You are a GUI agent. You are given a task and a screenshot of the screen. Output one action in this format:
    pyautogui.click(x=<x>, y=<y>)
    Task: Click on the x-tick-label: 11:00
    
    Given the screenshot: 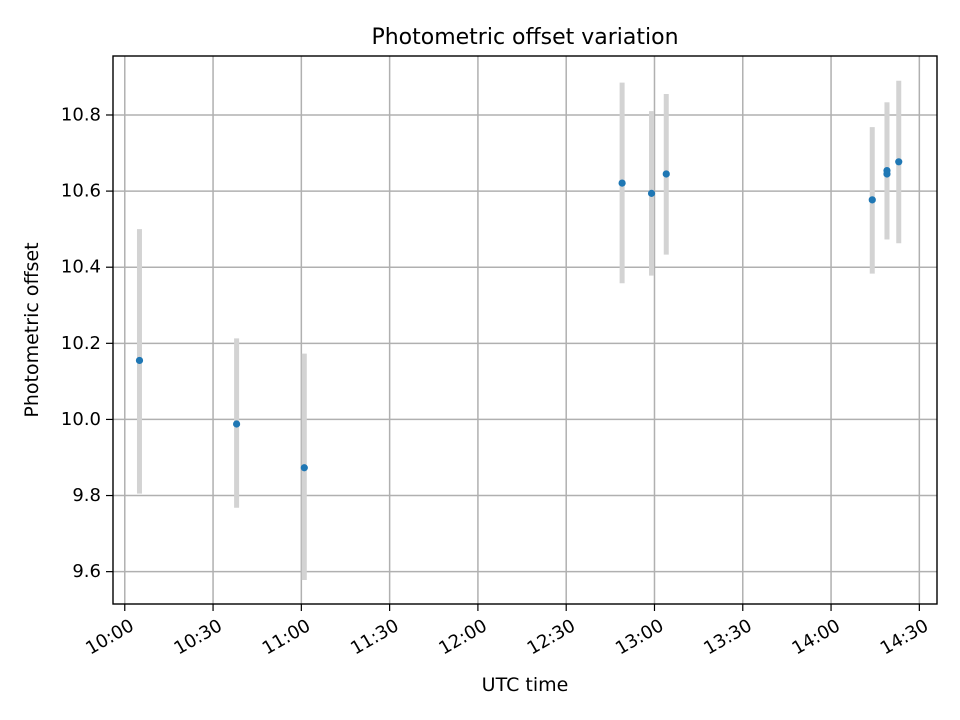 What is the action you would take?
    pyautogui.click(x=286, y=637)
    